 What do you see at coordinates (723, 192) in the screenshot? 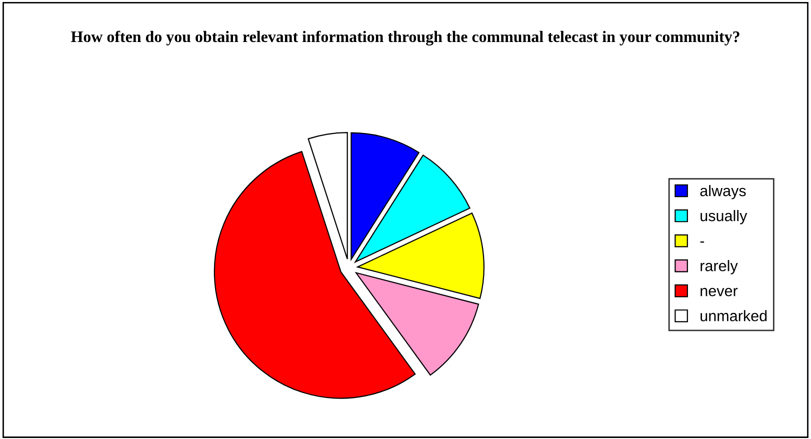
I see `legend-label: always` at bounding box center [723, 192].